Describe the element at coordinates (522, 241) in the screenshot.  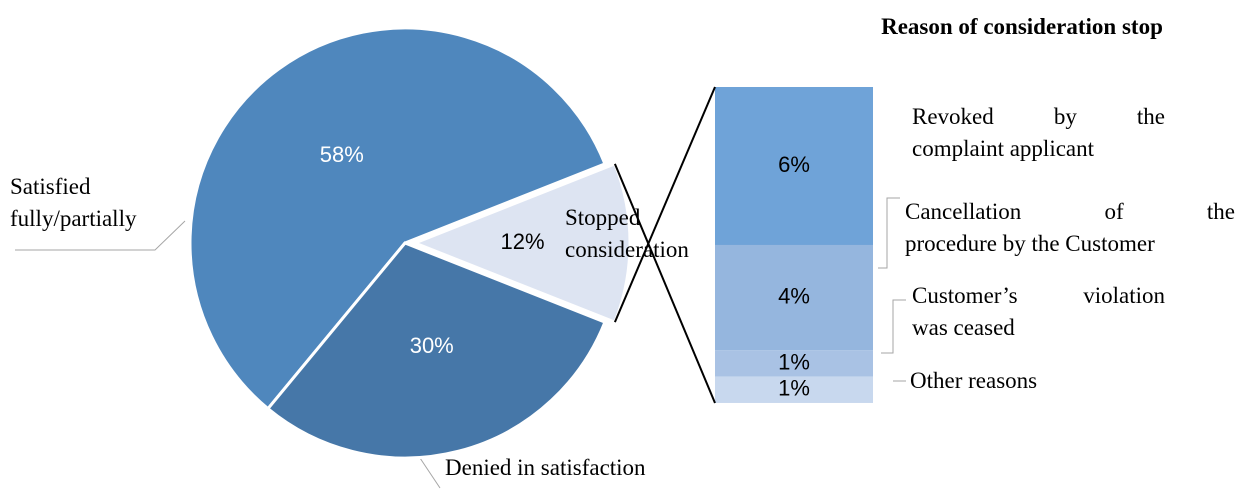
I see `pie-value-label: 12%` at that location.